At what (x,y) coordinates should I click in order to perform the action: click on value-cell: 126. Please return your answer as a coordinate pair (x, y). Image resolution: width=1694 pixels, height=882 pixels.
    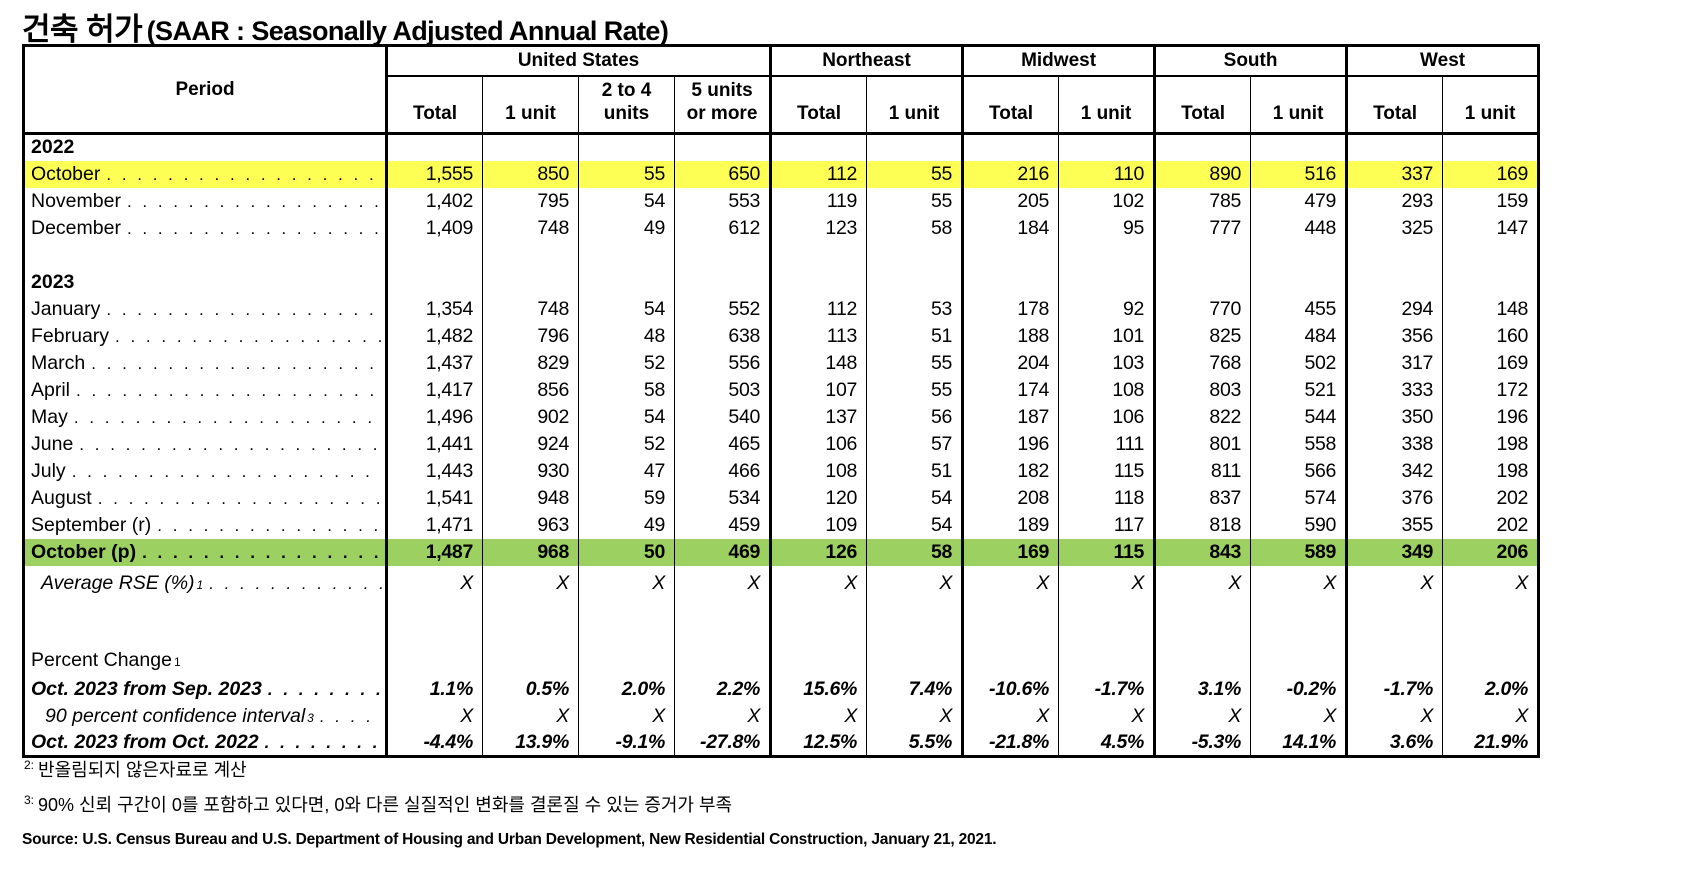
    Looking at the image, I should click on (818, 552).